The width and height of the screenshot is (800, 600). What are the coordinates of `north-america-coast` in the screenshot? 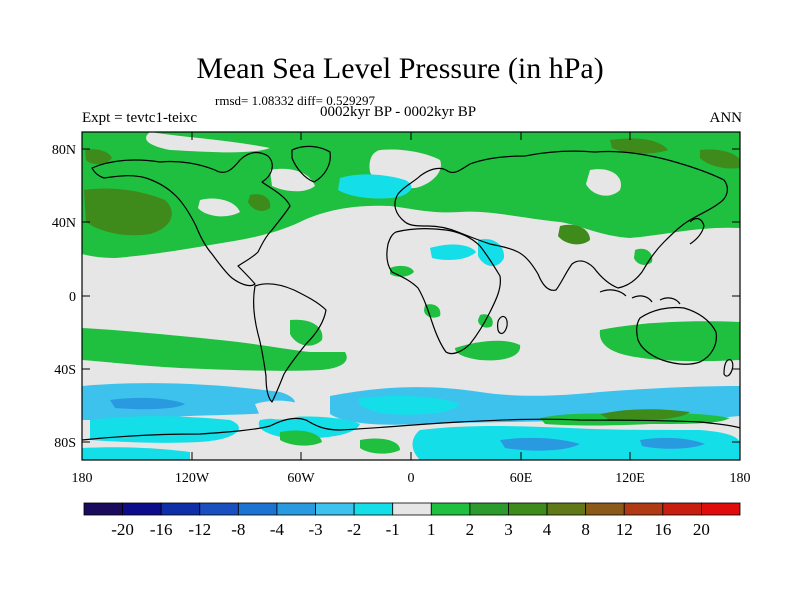 It's located at (191, 219).